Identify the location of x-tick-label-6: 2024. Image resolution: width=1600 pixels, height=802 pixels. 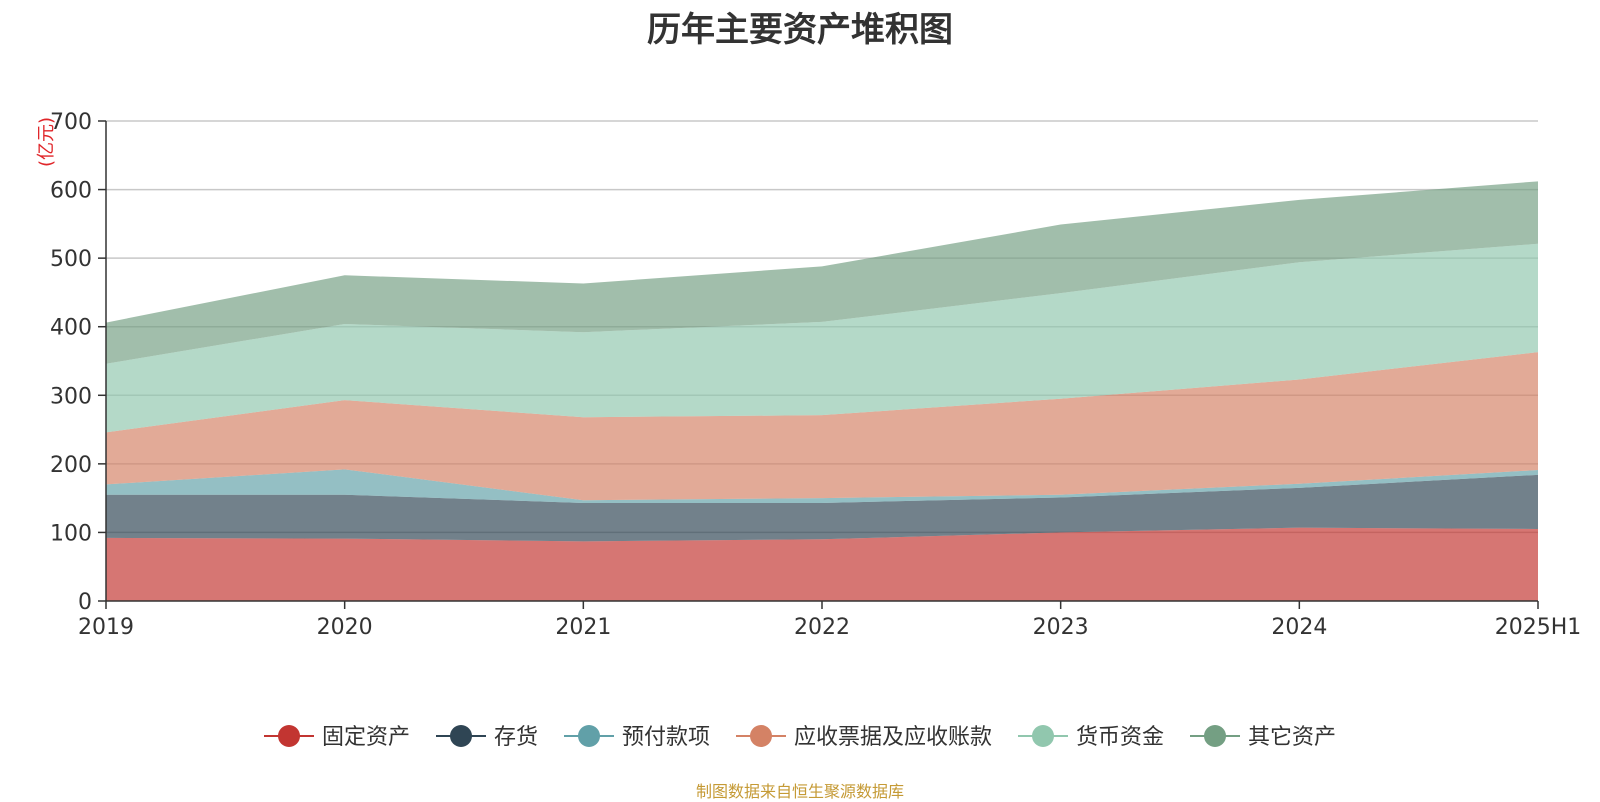
(1299, 627).